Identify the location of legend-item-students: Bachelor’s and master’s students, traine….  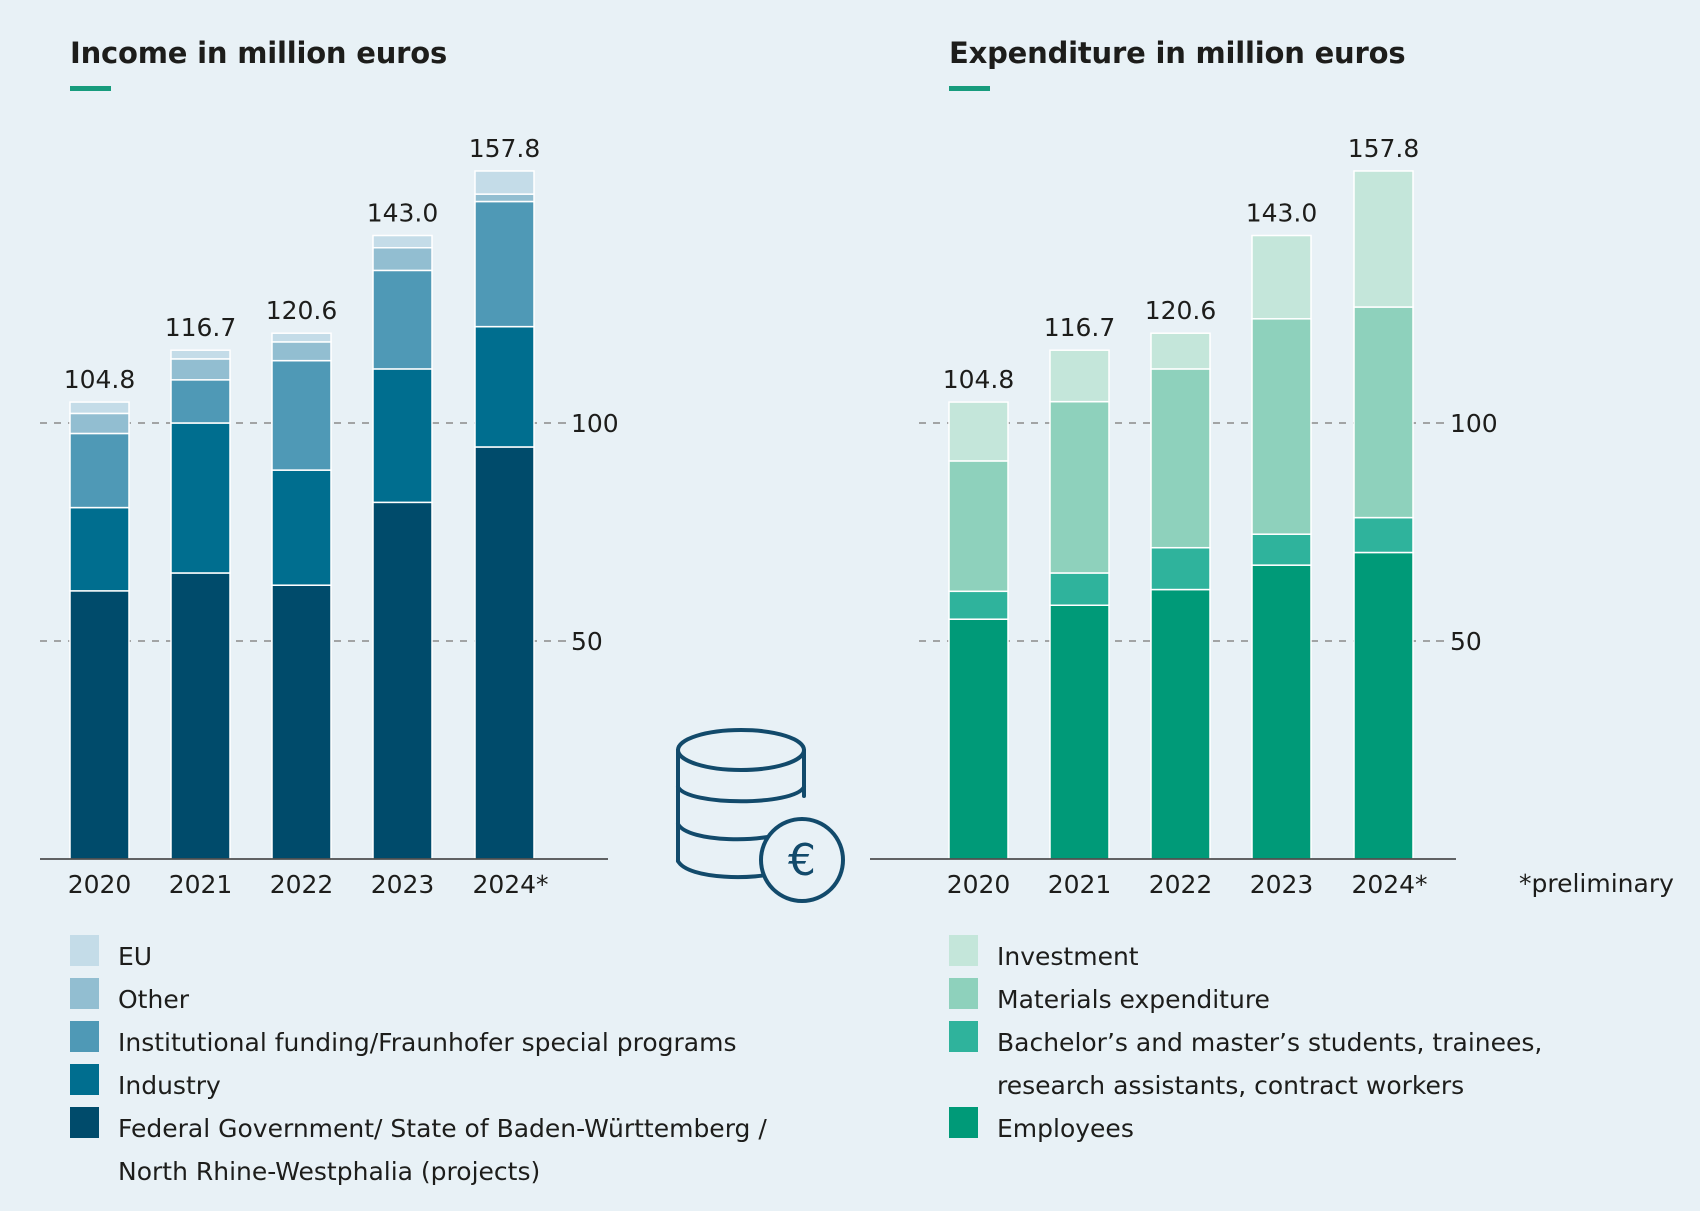
(1245, 1064).